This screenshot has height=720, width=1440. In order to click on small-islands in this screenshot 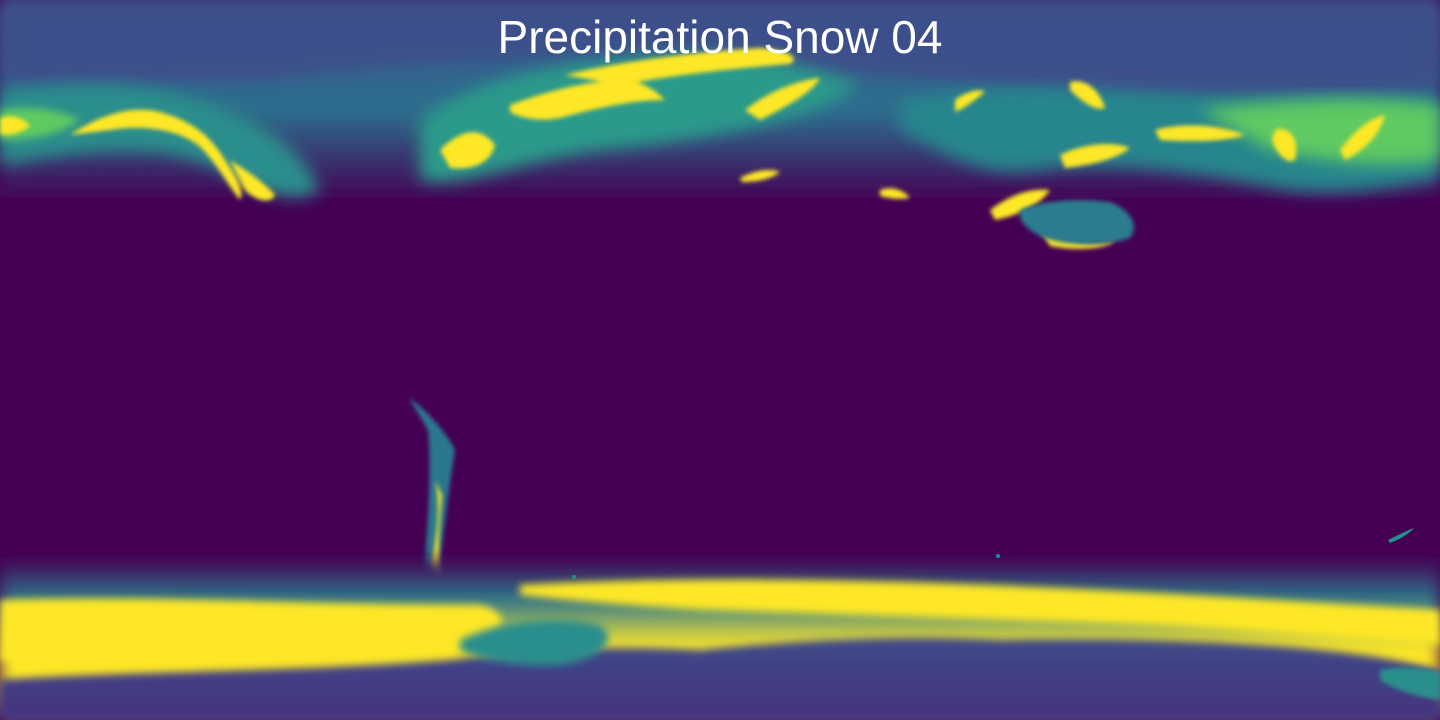, I will do `click(993, 553)`.